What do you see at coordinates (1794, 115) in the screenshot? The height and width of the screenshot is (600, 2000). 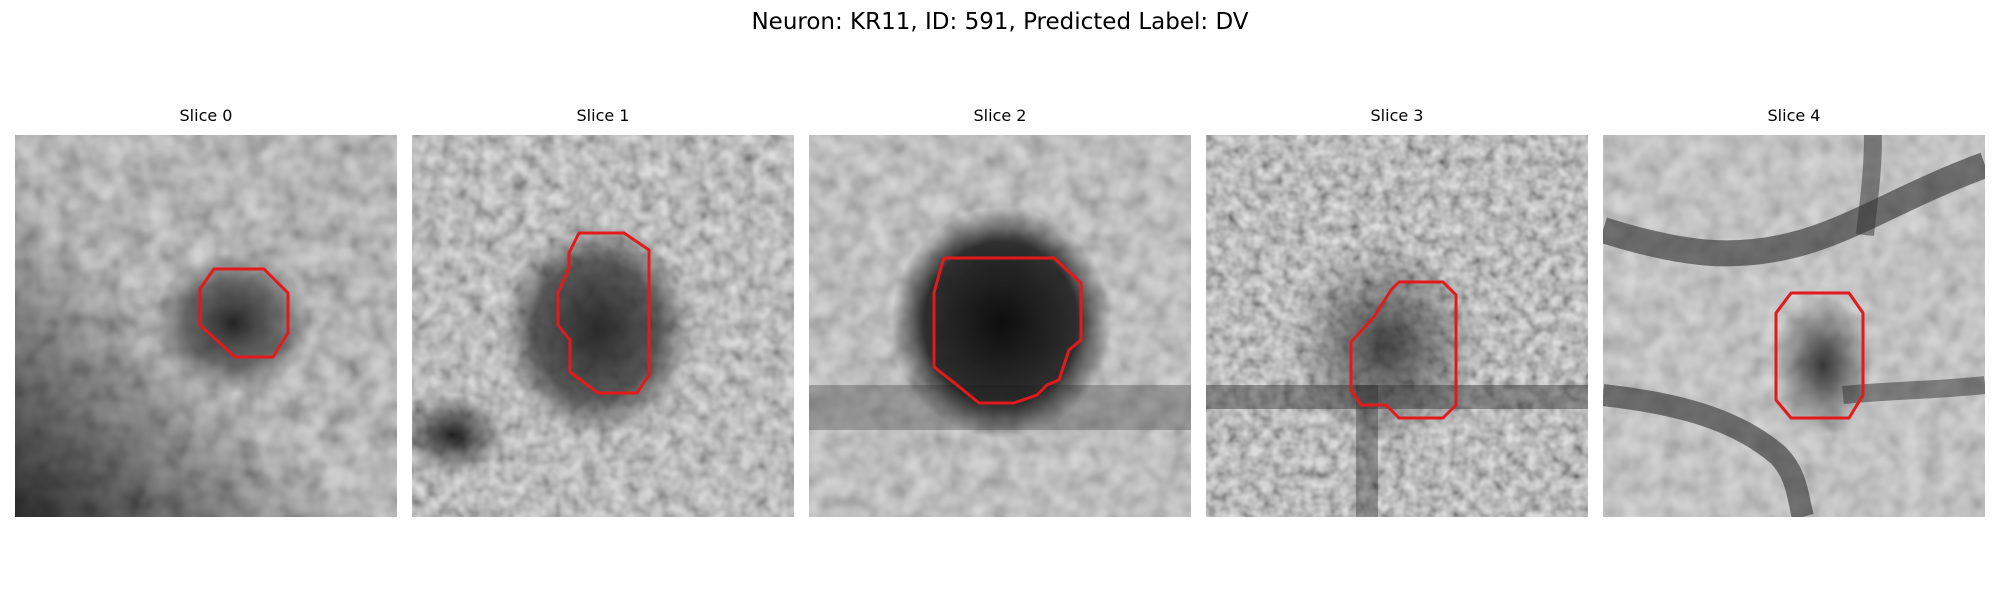 I see `slice-title: Slice 4` at bounding box center [1794, 115].